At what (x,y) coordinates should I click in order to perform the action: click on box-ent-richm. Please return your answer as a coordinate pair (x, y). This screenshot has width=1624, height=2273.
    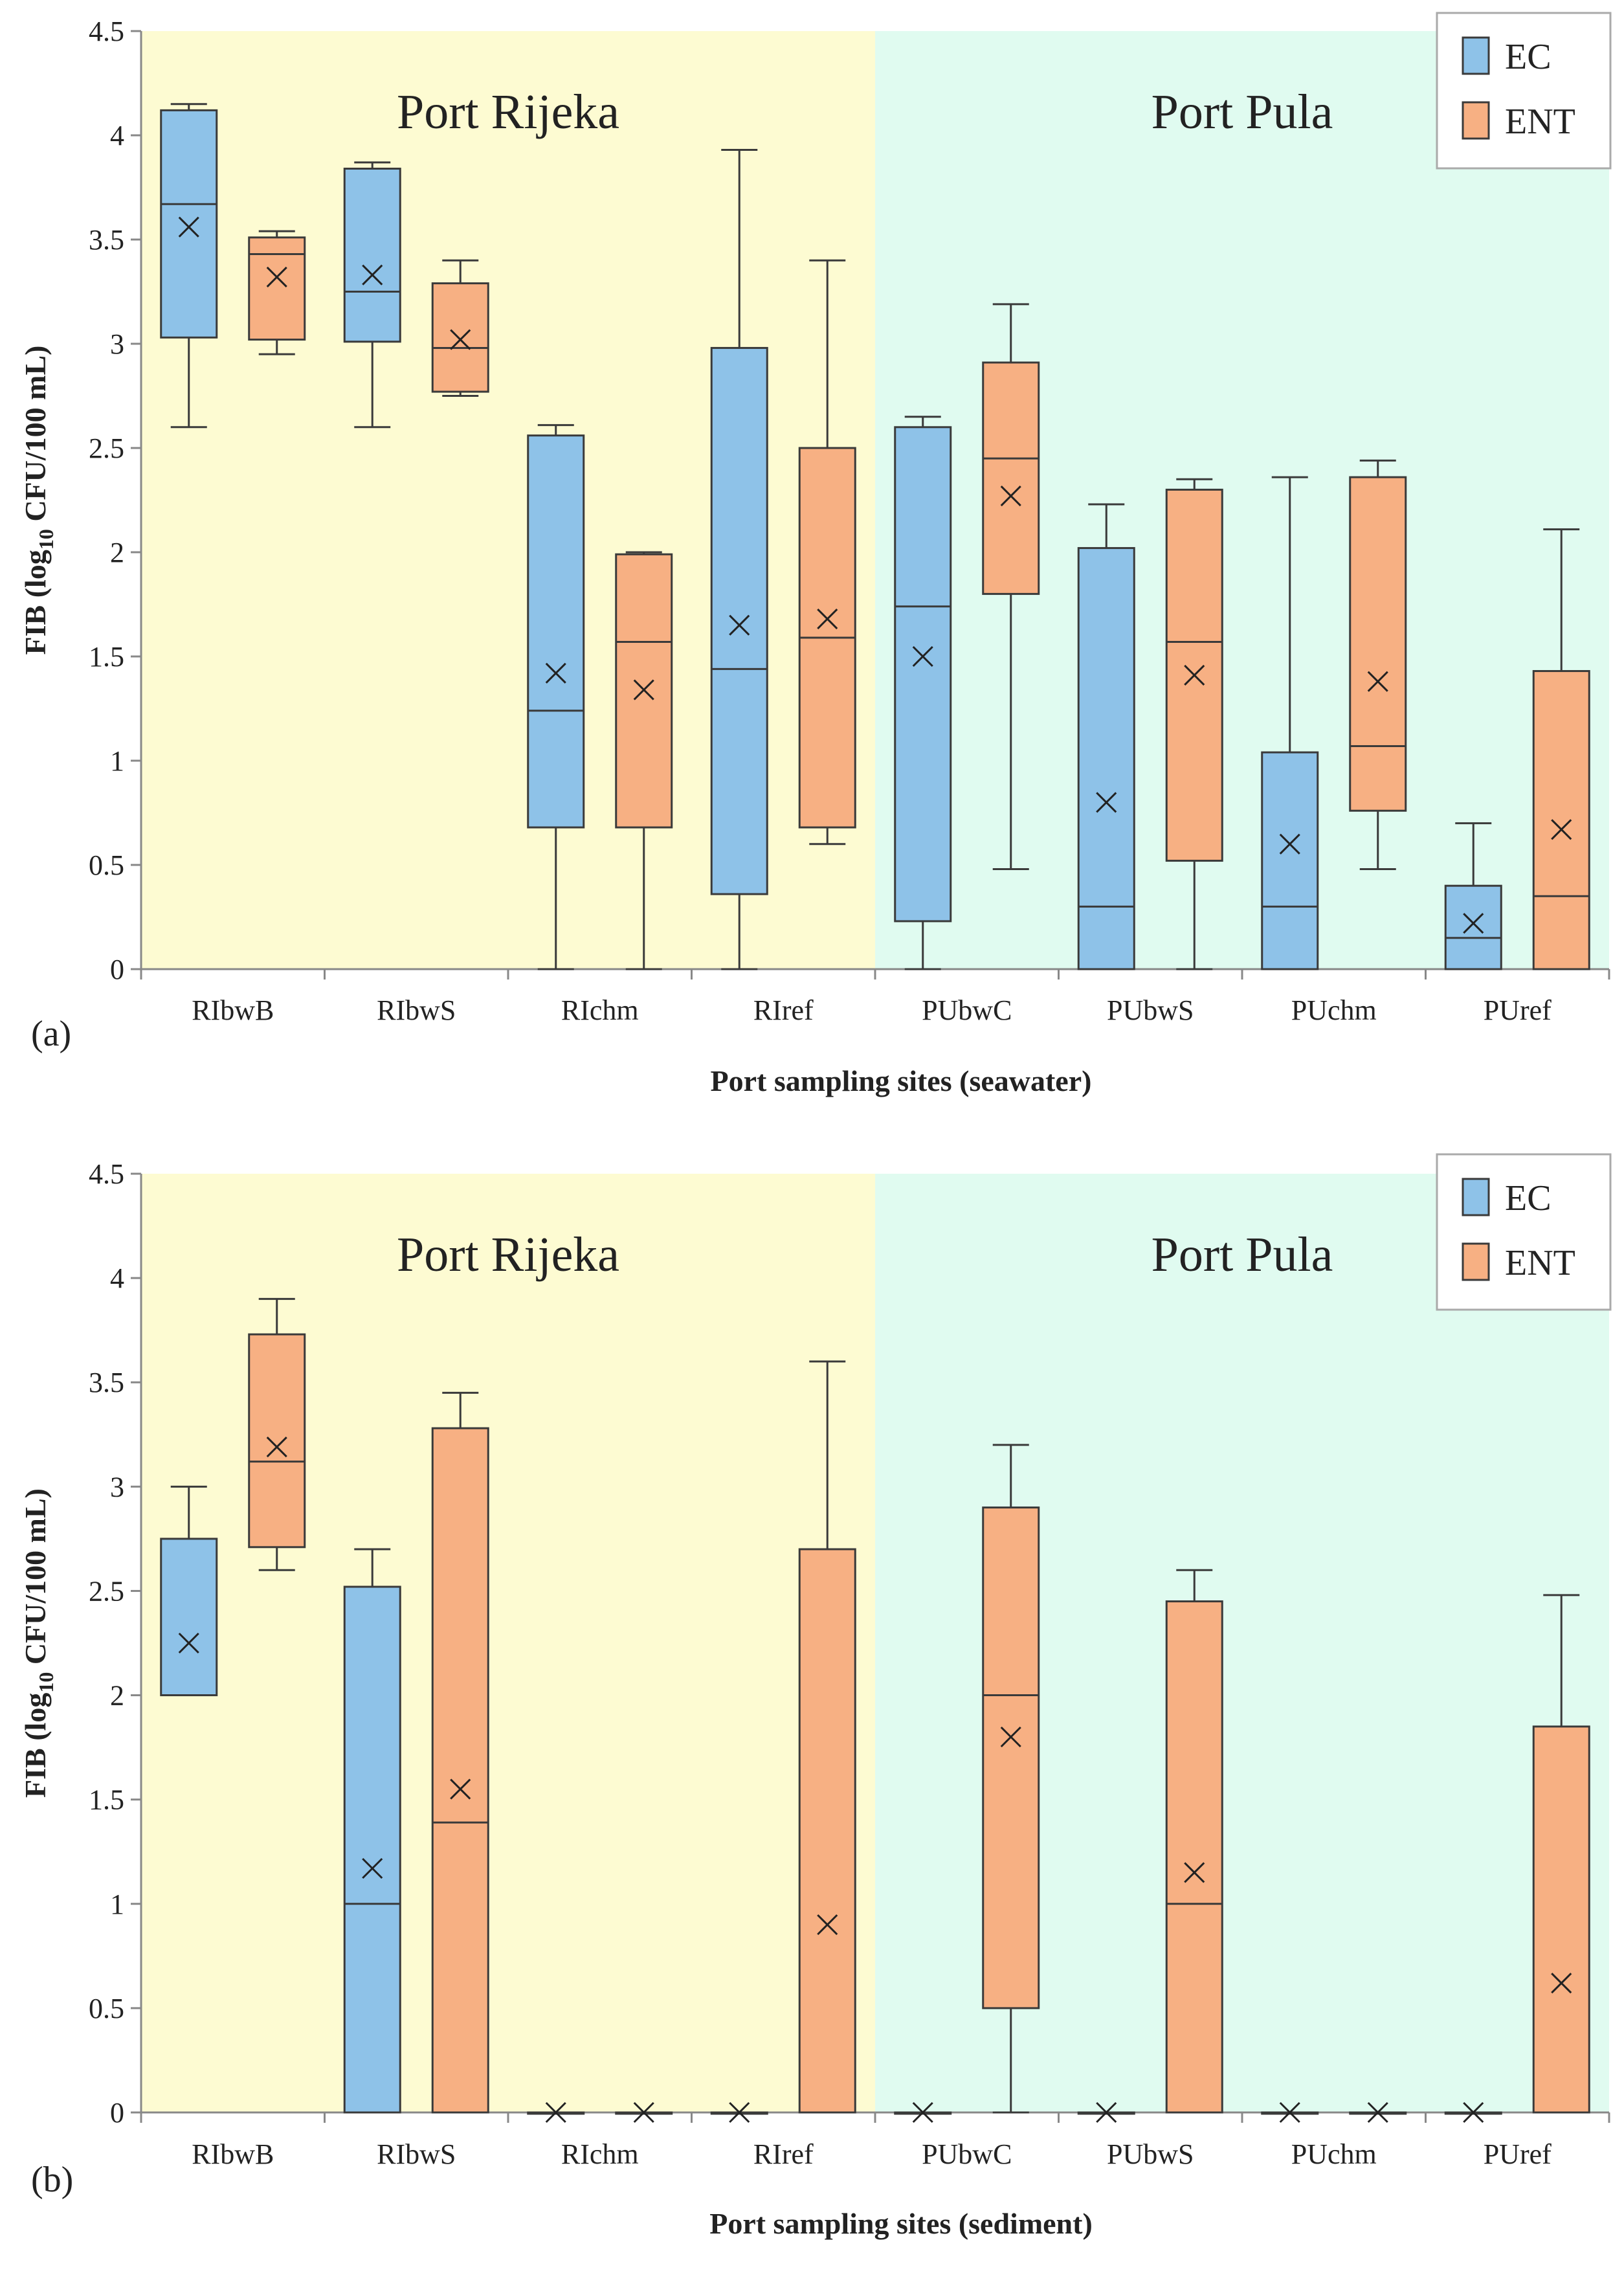
    Looking at the image, I should click on (644, 2112).